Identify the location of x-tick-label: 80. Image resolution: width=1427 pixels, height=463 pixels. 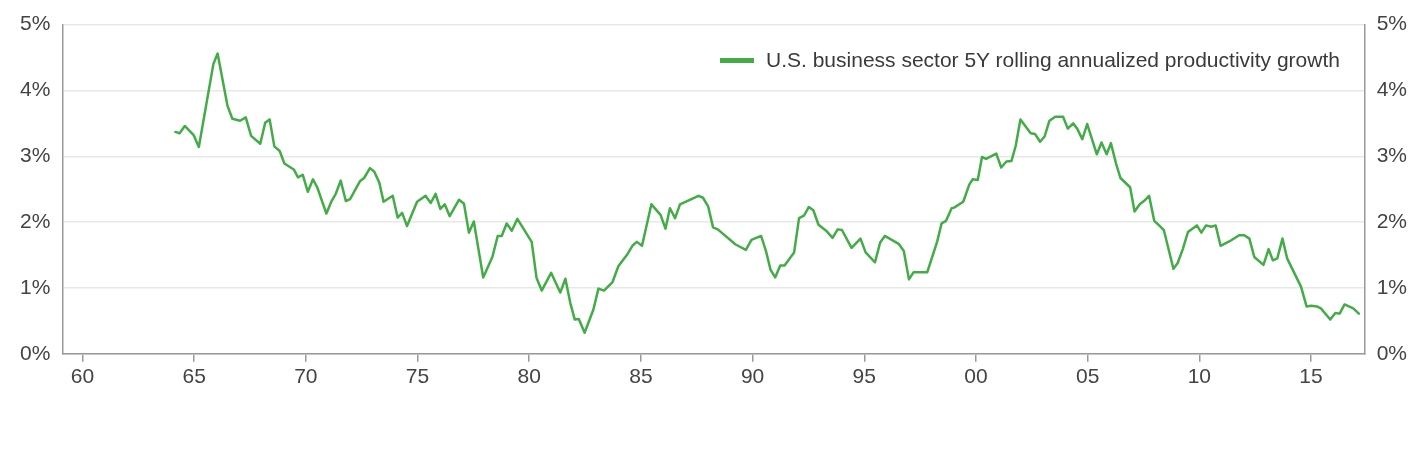
(529, 376).